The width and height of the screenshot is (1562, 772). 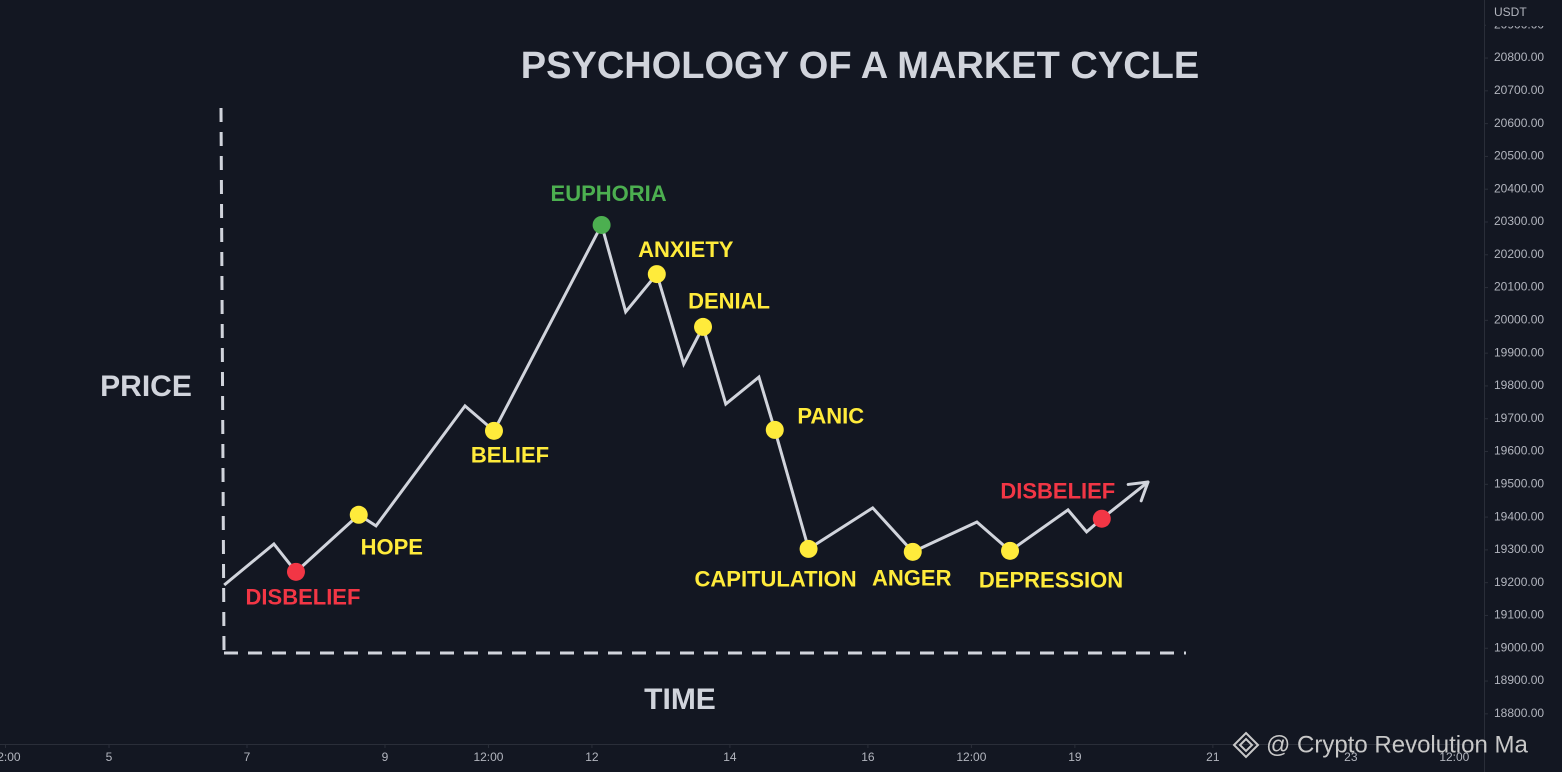 I want to click on cycle-label: DEPRESSION, so click(x=1051, y=580).